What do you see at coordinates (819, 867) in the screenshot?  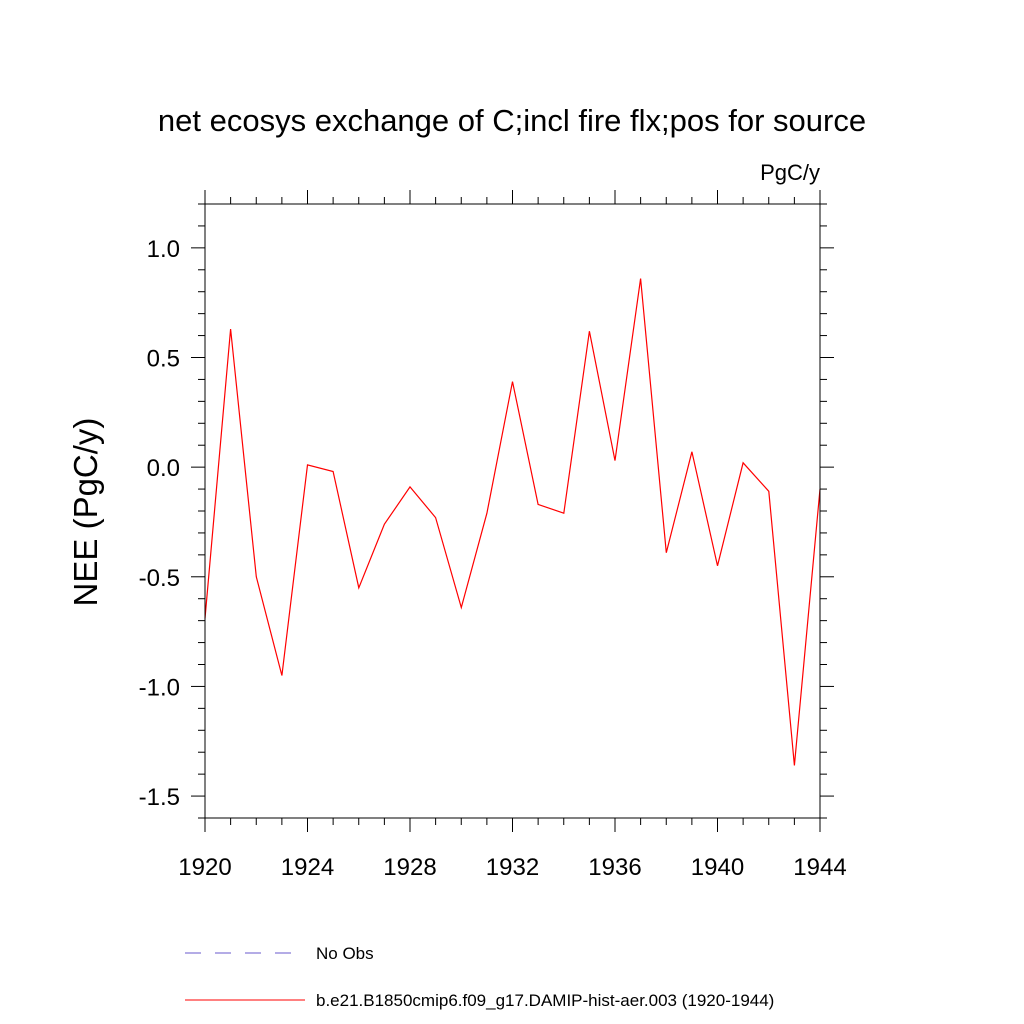 I see `x-tick-label: 1944` at bounding box center [819, 867].